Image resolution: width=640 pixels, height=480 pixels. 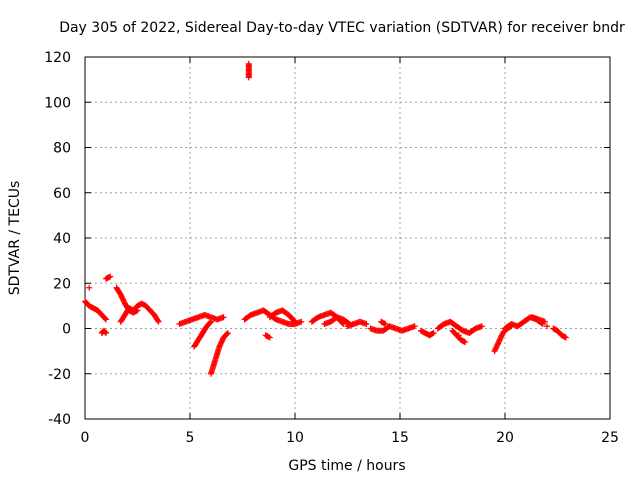 I want to click on y-tick-label: 120, so click(x=57, y=58).